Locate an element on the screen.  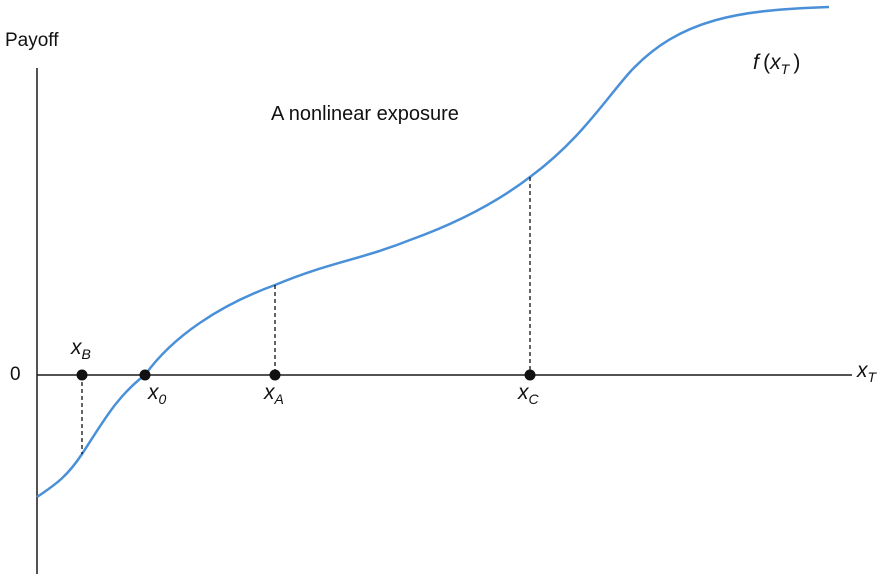
point-label-xA: xA is located at coordinates (274, 394).